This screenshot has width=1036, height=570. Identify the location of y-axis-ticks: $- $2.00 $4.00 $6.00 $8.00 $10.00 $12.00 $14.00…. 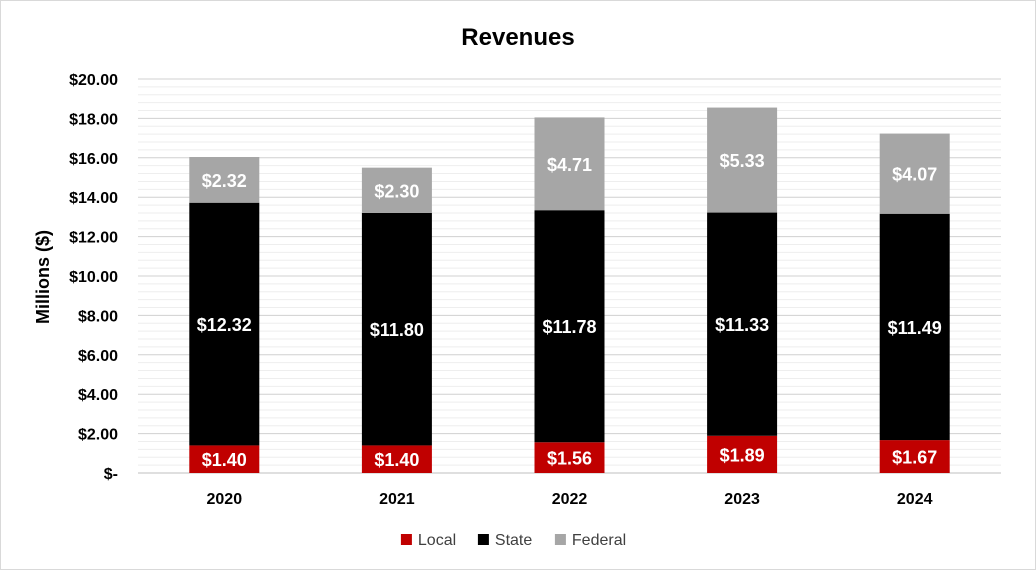
(93, 277).